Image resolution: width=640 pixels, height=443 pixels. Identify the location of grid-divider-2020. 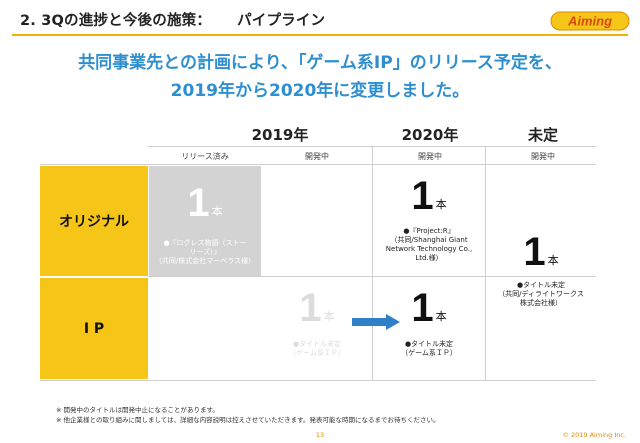
(372, 263).